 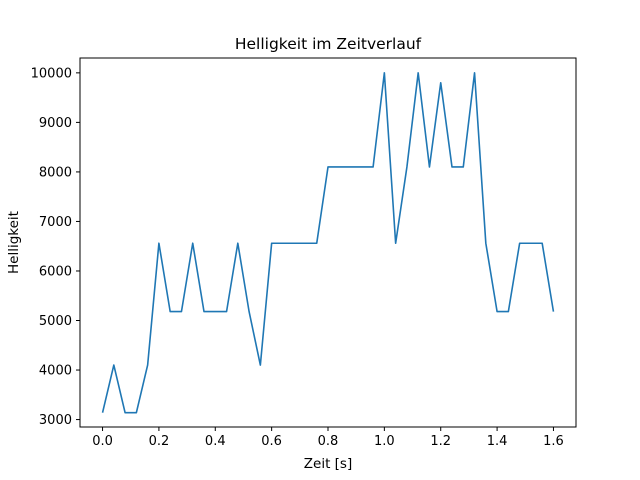 I want to click on x-tick-label: 1.0, so click(x=384, y=441).